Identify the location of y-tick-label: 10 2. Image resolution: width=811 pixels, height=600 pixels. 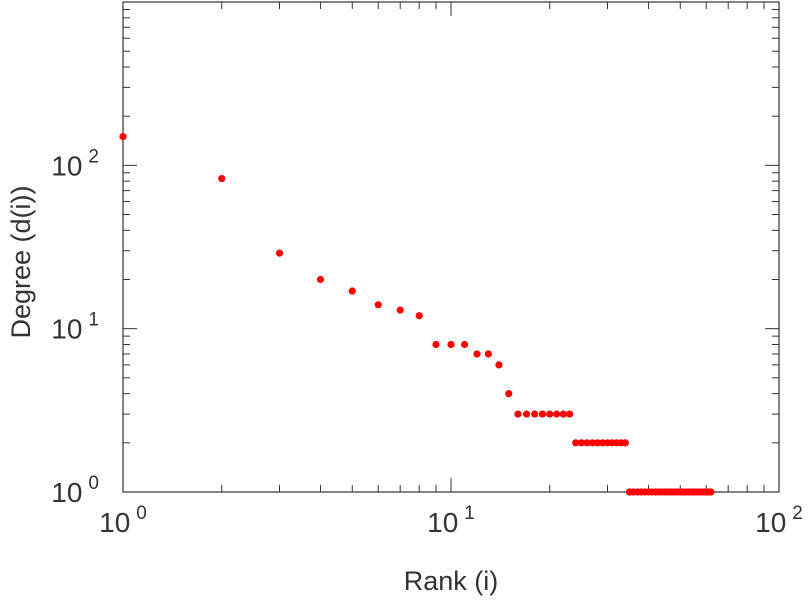
(75, 163).